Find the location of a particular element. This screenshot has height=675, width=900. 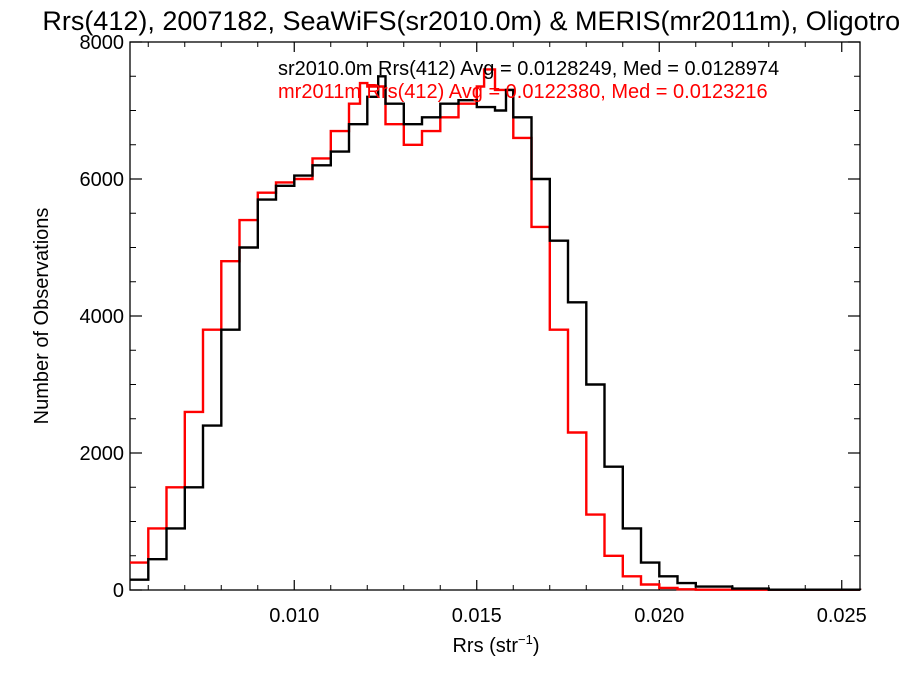

y-axis-label: Number of Observations is located at coordinates (42, 316).